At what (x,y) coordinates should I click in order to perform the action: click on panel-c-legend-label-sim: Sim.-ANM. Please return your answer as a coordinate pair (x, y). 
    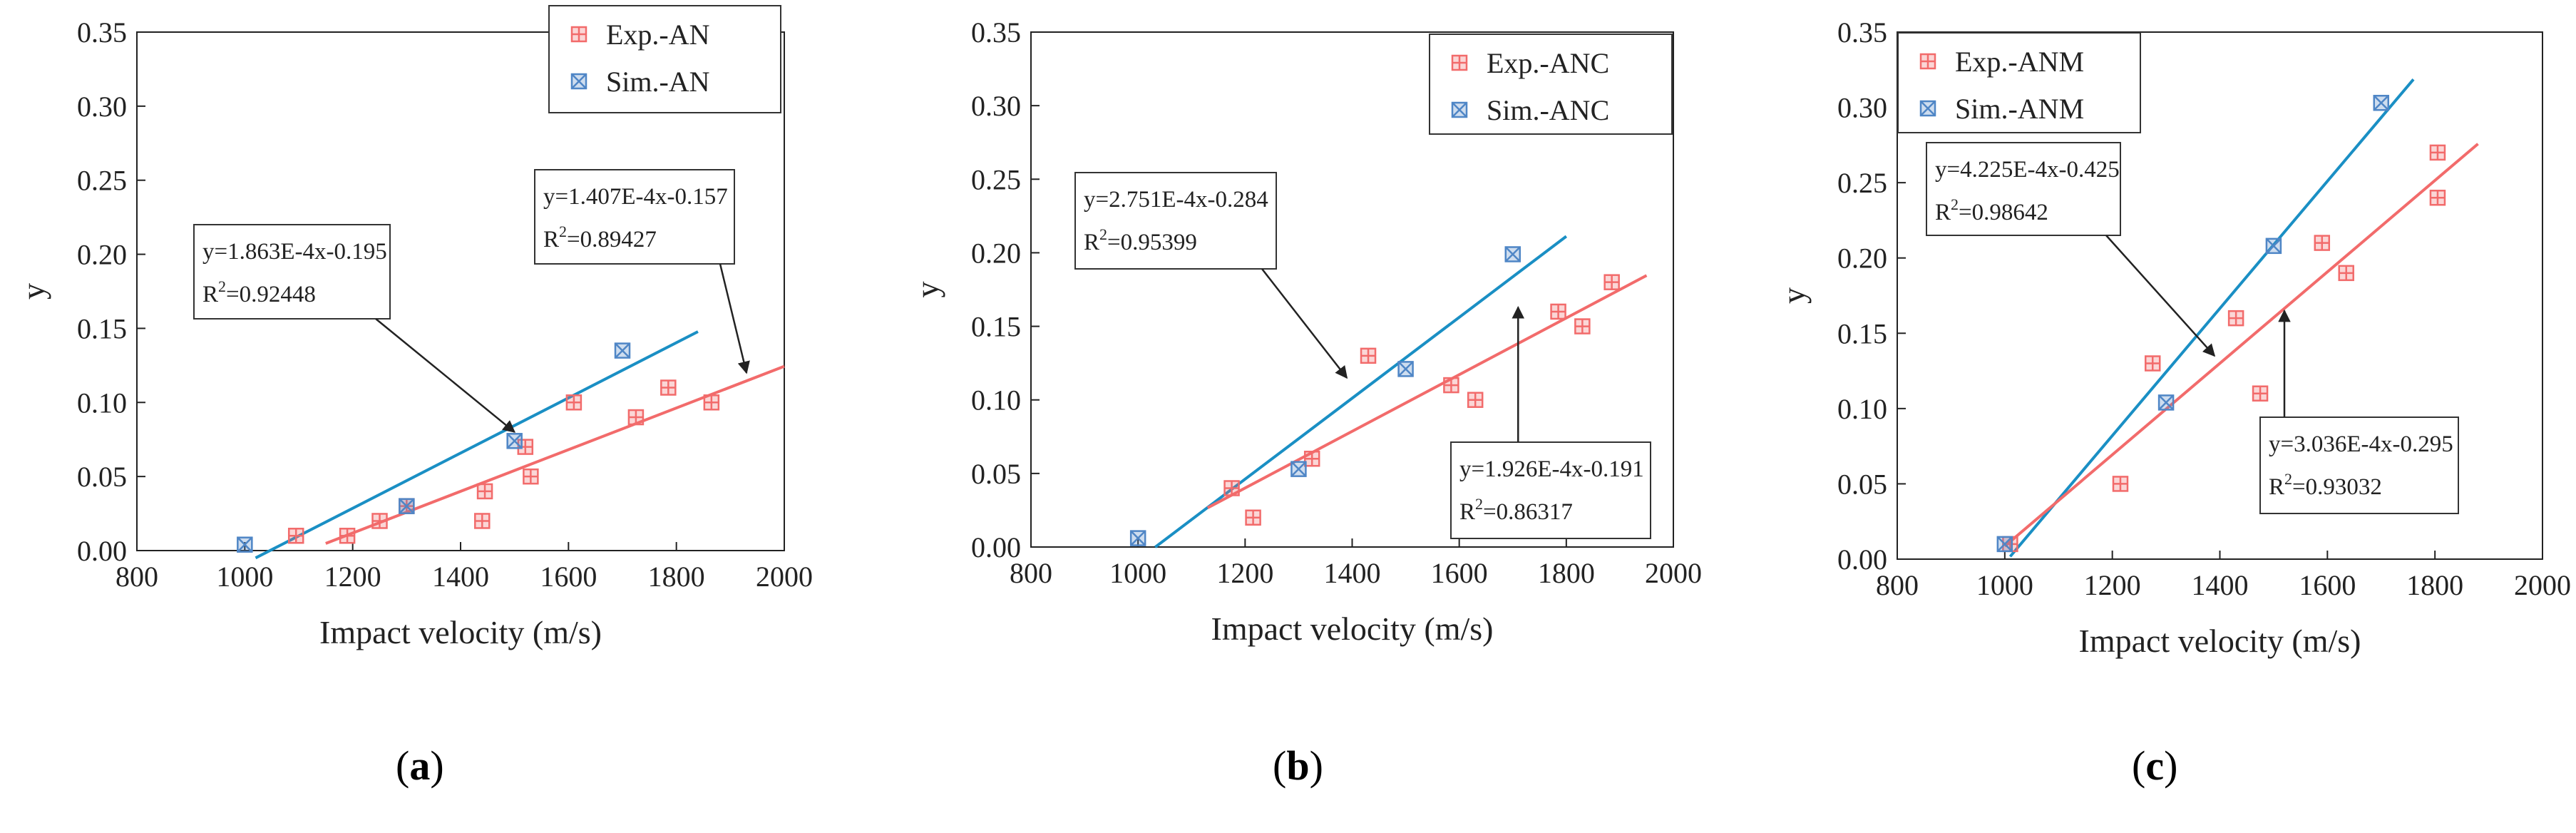
    Looking at the image, I should click on (2019, 109).